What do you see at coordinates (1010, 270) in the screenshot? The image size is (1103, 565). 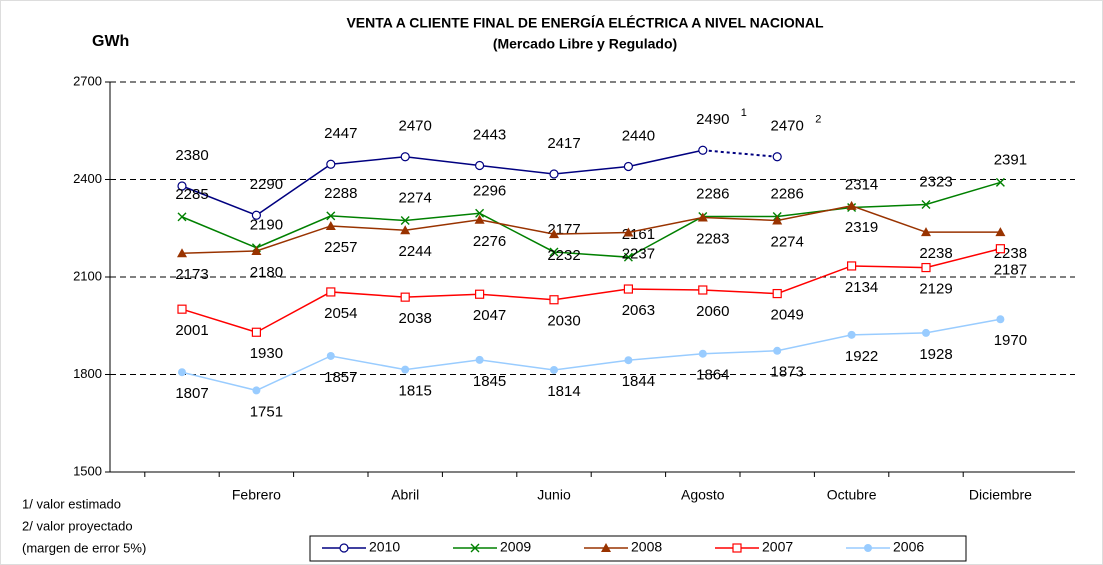 I see `data-label: 2187` at bounding box center [1010, 270].